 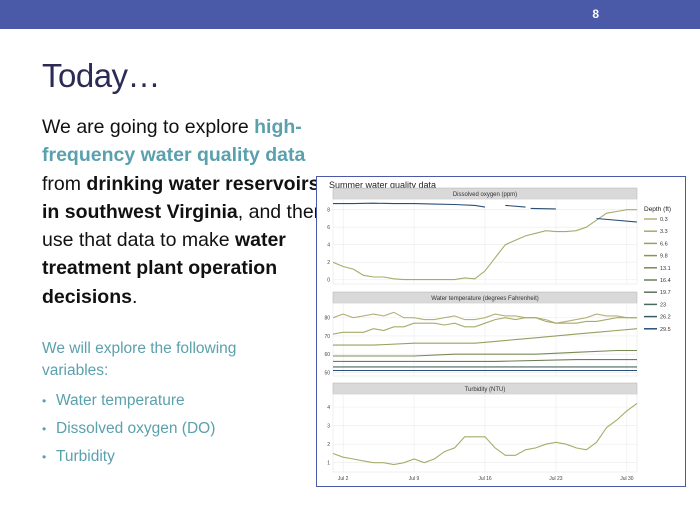 What do you see at coordinates (664, 232) in the screenshot?
I see `legend-label: 3.3` at bounding box center [664, 232].